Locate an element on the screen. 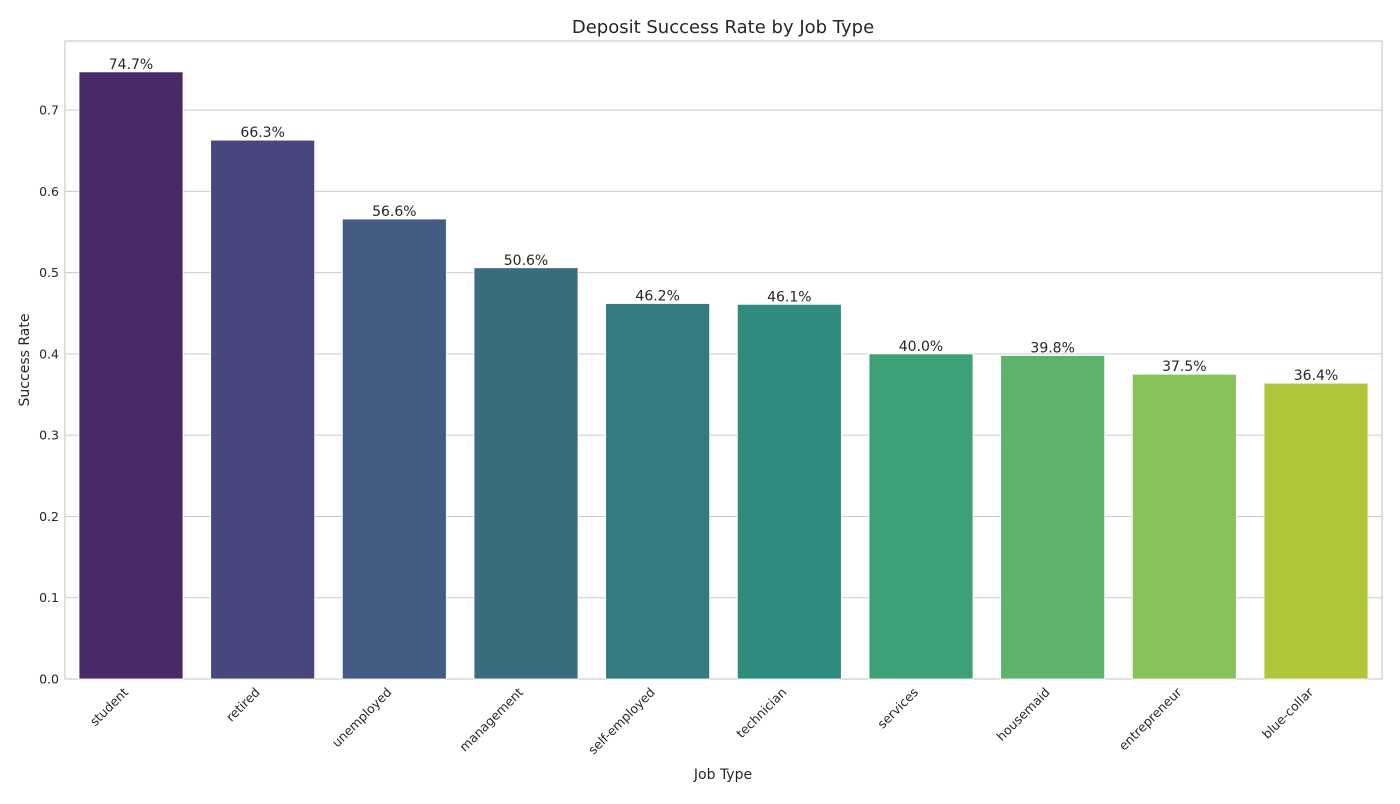  bar-self-employed is located at coordinates (658, 491).